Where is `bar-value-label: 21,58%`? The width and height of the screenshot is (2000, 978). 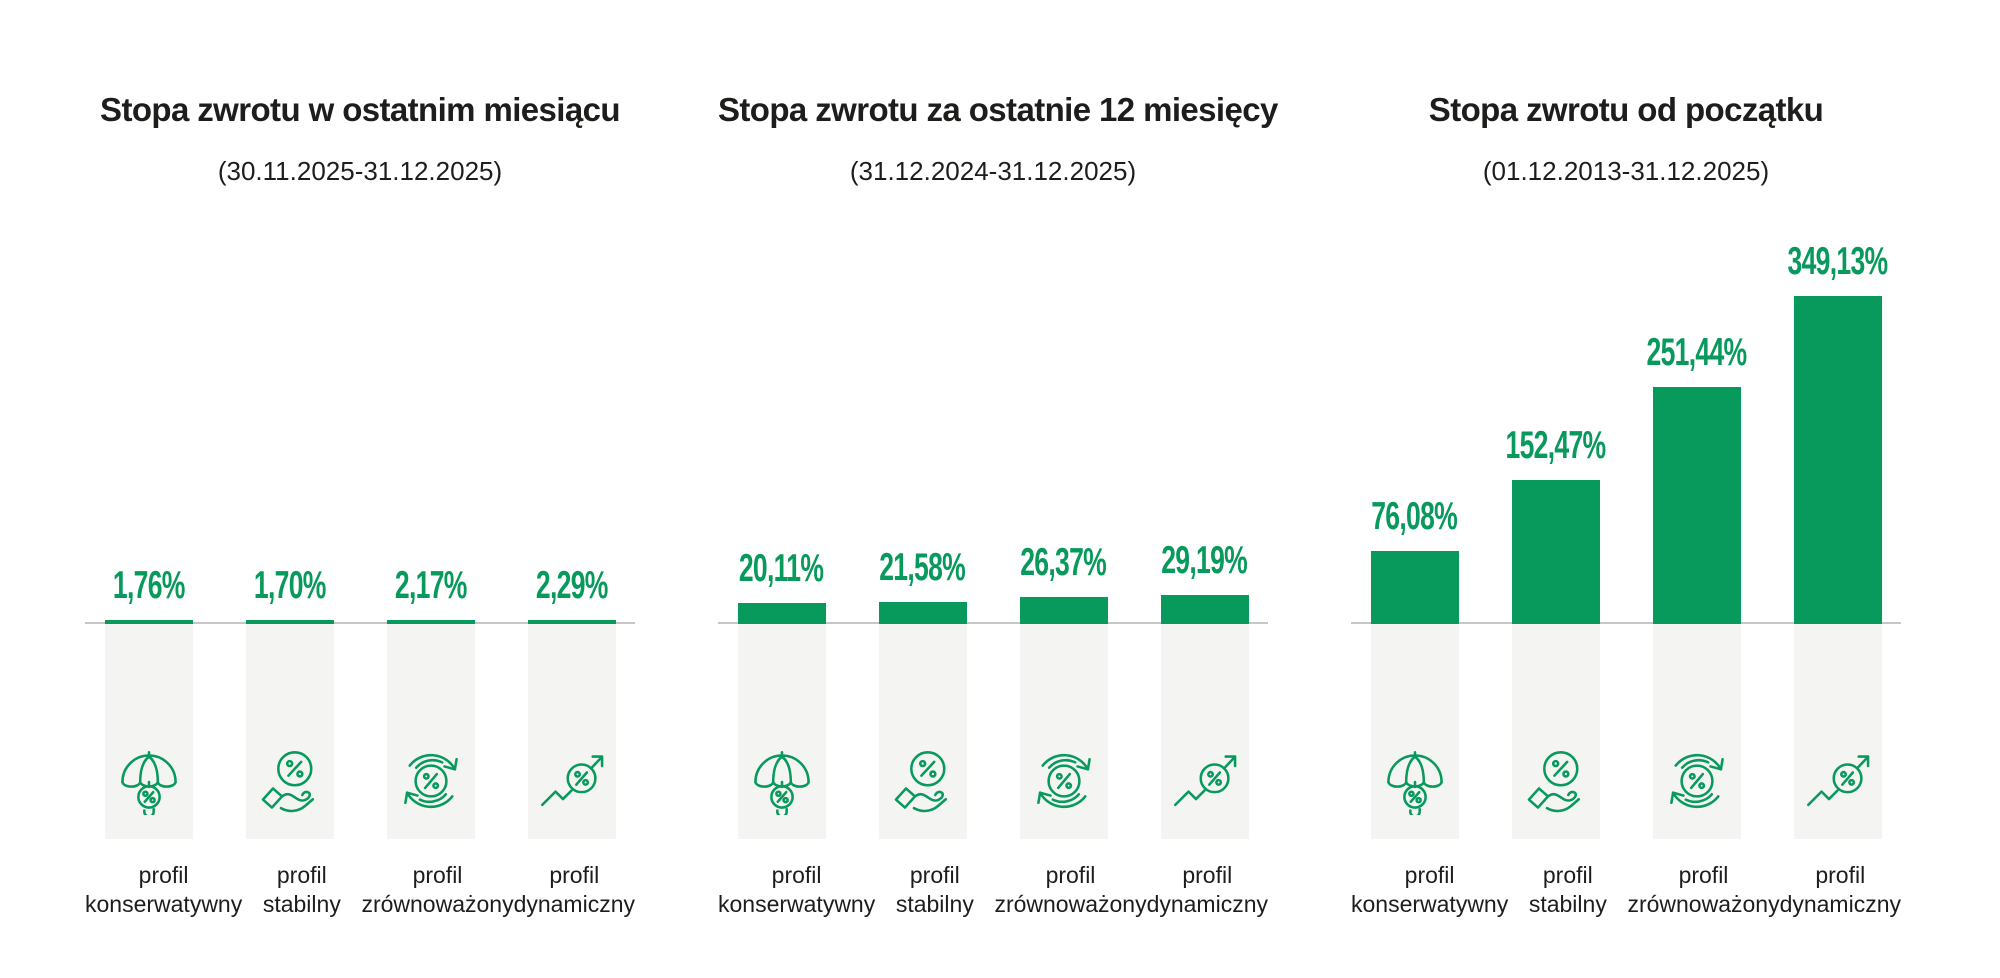 bar-value-label: 21,58% is located at coordinates (923, 567).